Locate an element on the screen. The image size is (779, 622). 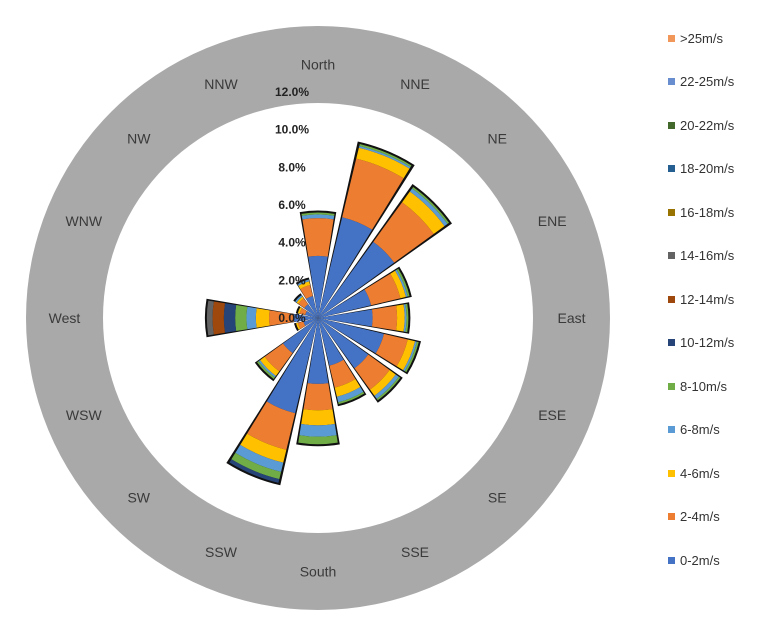
legend-label: 2-4m/s is located at coordinates (700, 516).